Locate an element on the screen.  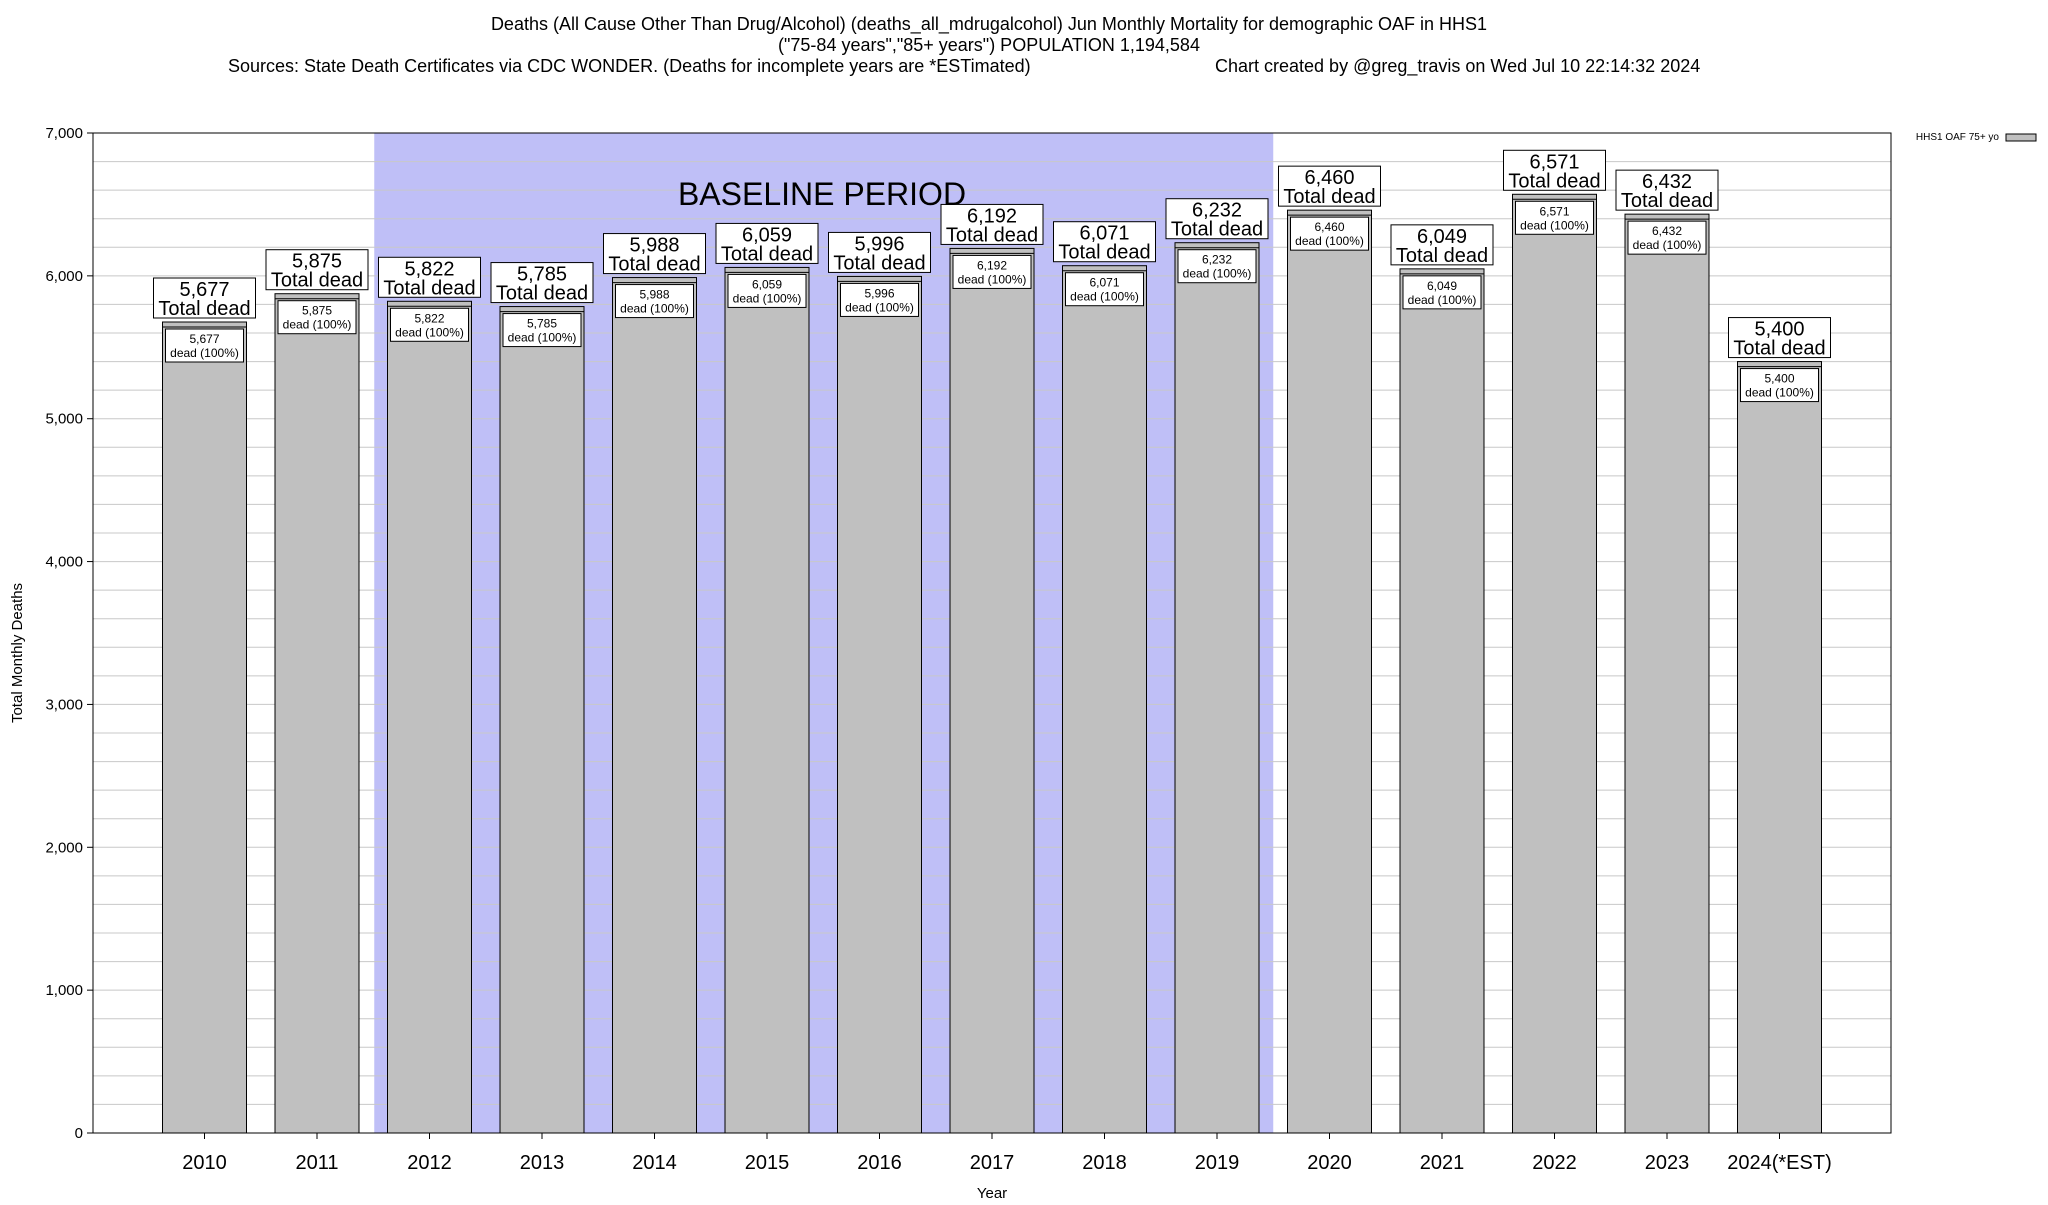
top-value-label: 5,400 is located at coordinates (1779, 330).